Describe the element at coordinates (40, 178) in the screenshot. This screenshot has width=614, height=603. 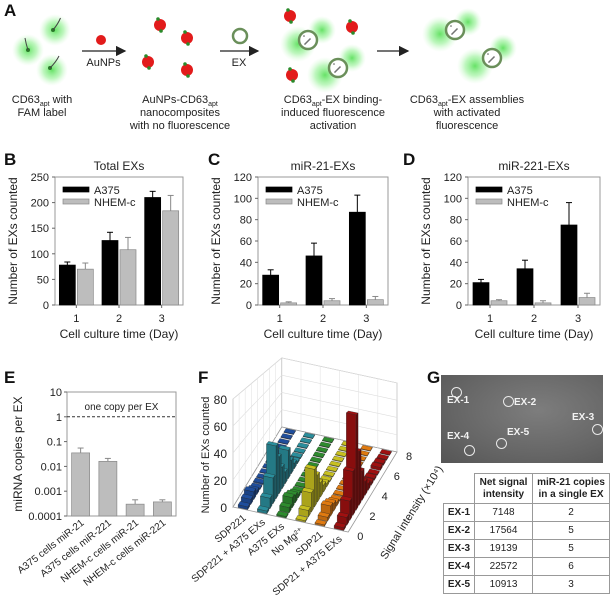
I see `y-tick-label: 250` at that location.